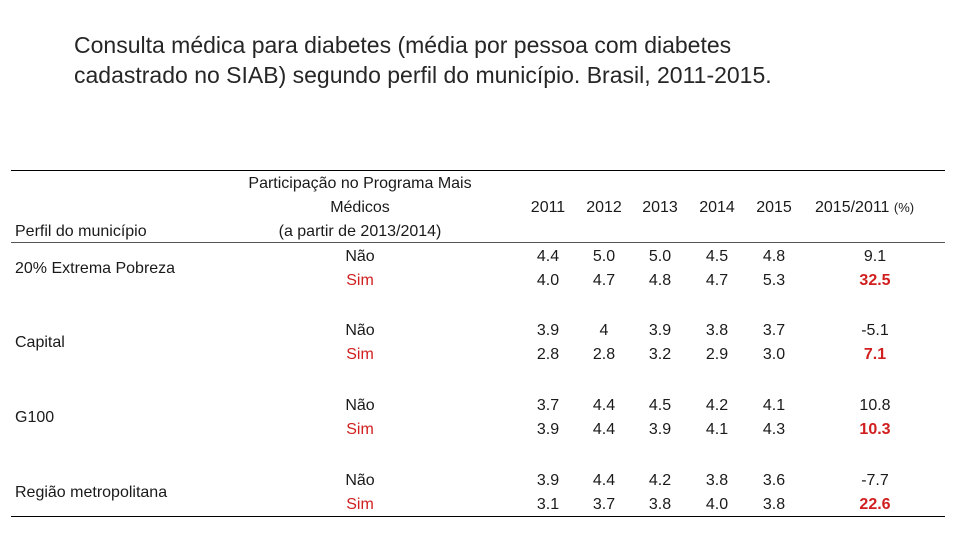 This screenshot has height=540, width=960. I want to click on cell: 4, so click(604, 330).